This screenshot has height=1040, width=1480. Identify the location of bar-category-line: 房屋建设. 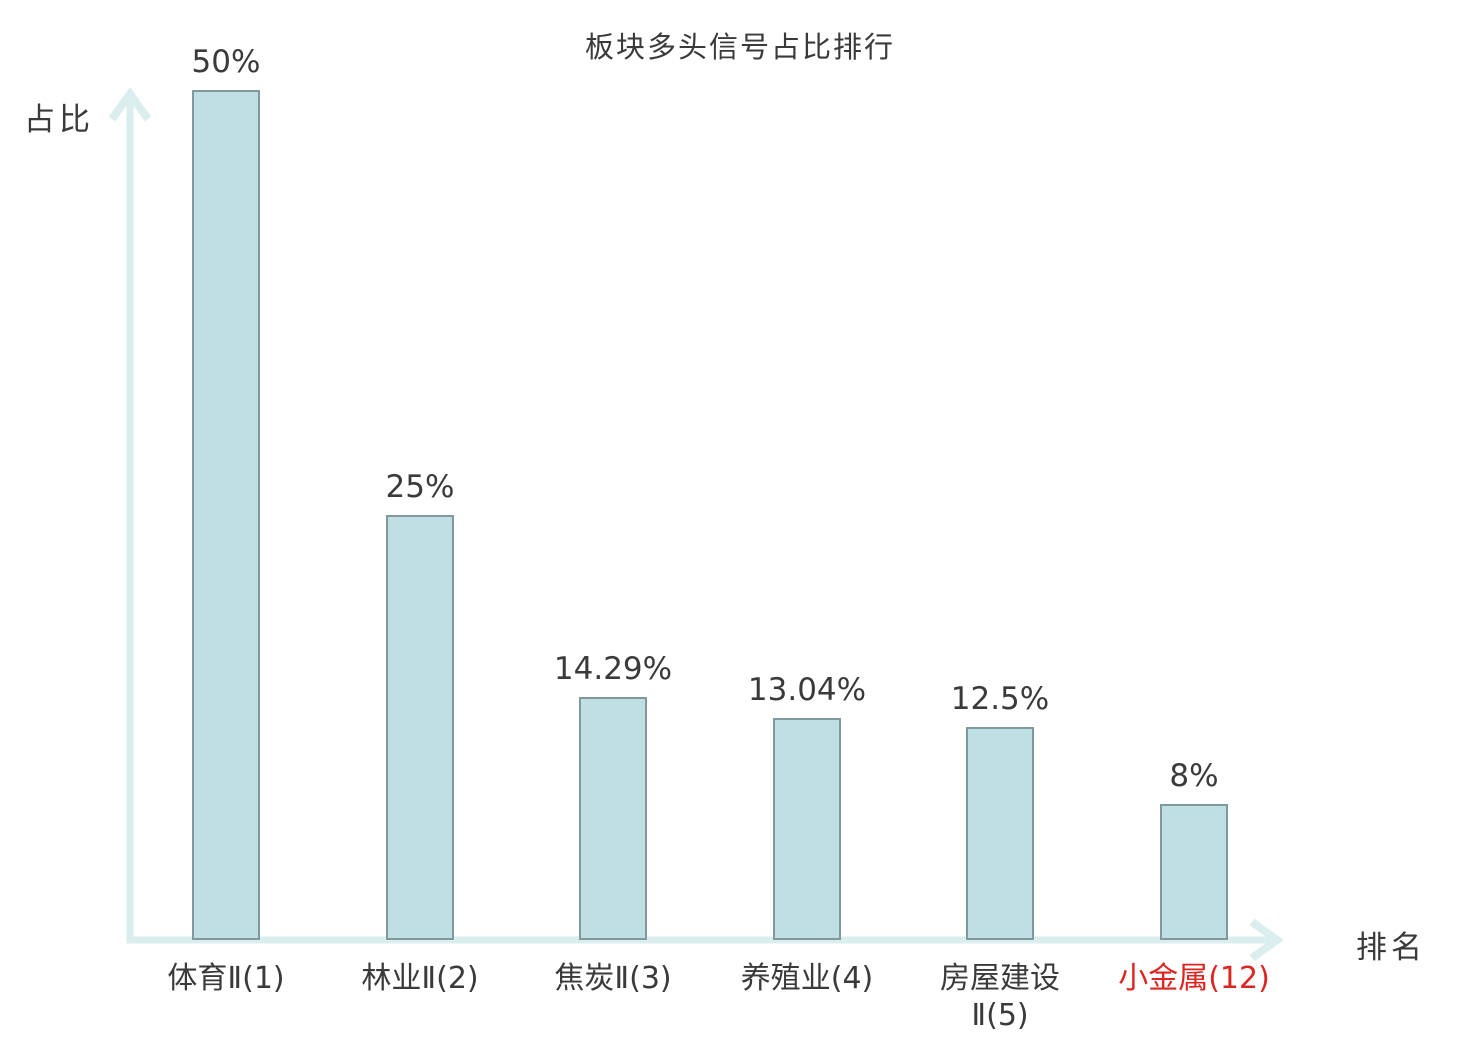
(1000, 978).